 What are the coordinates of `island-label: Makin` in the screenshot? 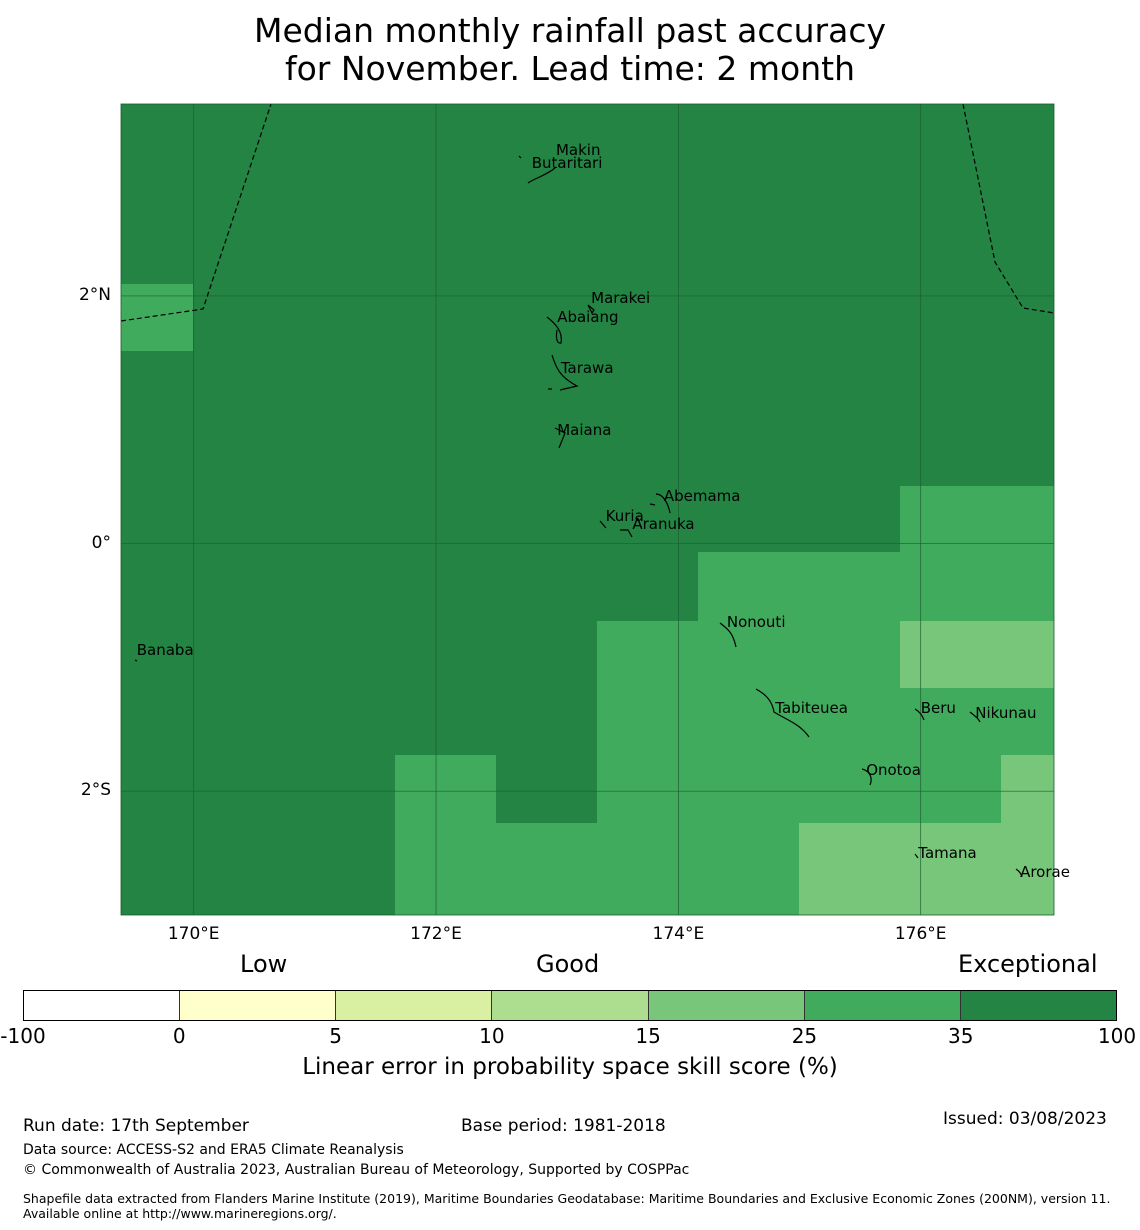 It's located at (578, 149).